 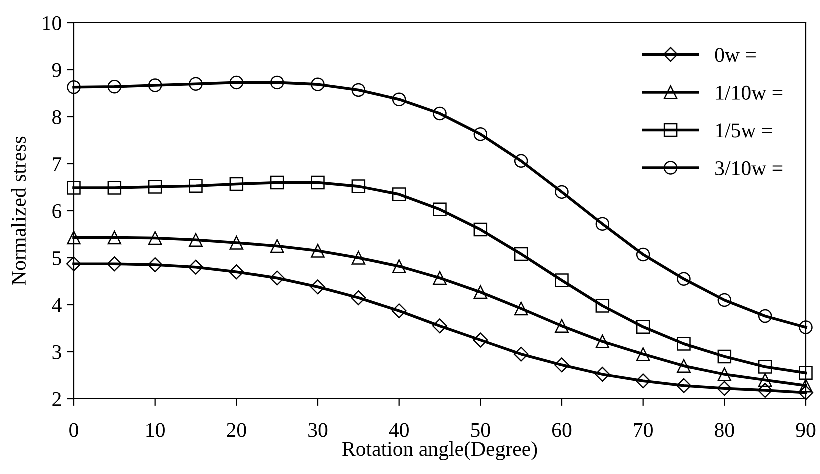 What do you see at coordinates (155, 430) in the screenshot?
I see `x-tick-label: 10` at bounding box center [155, 430].